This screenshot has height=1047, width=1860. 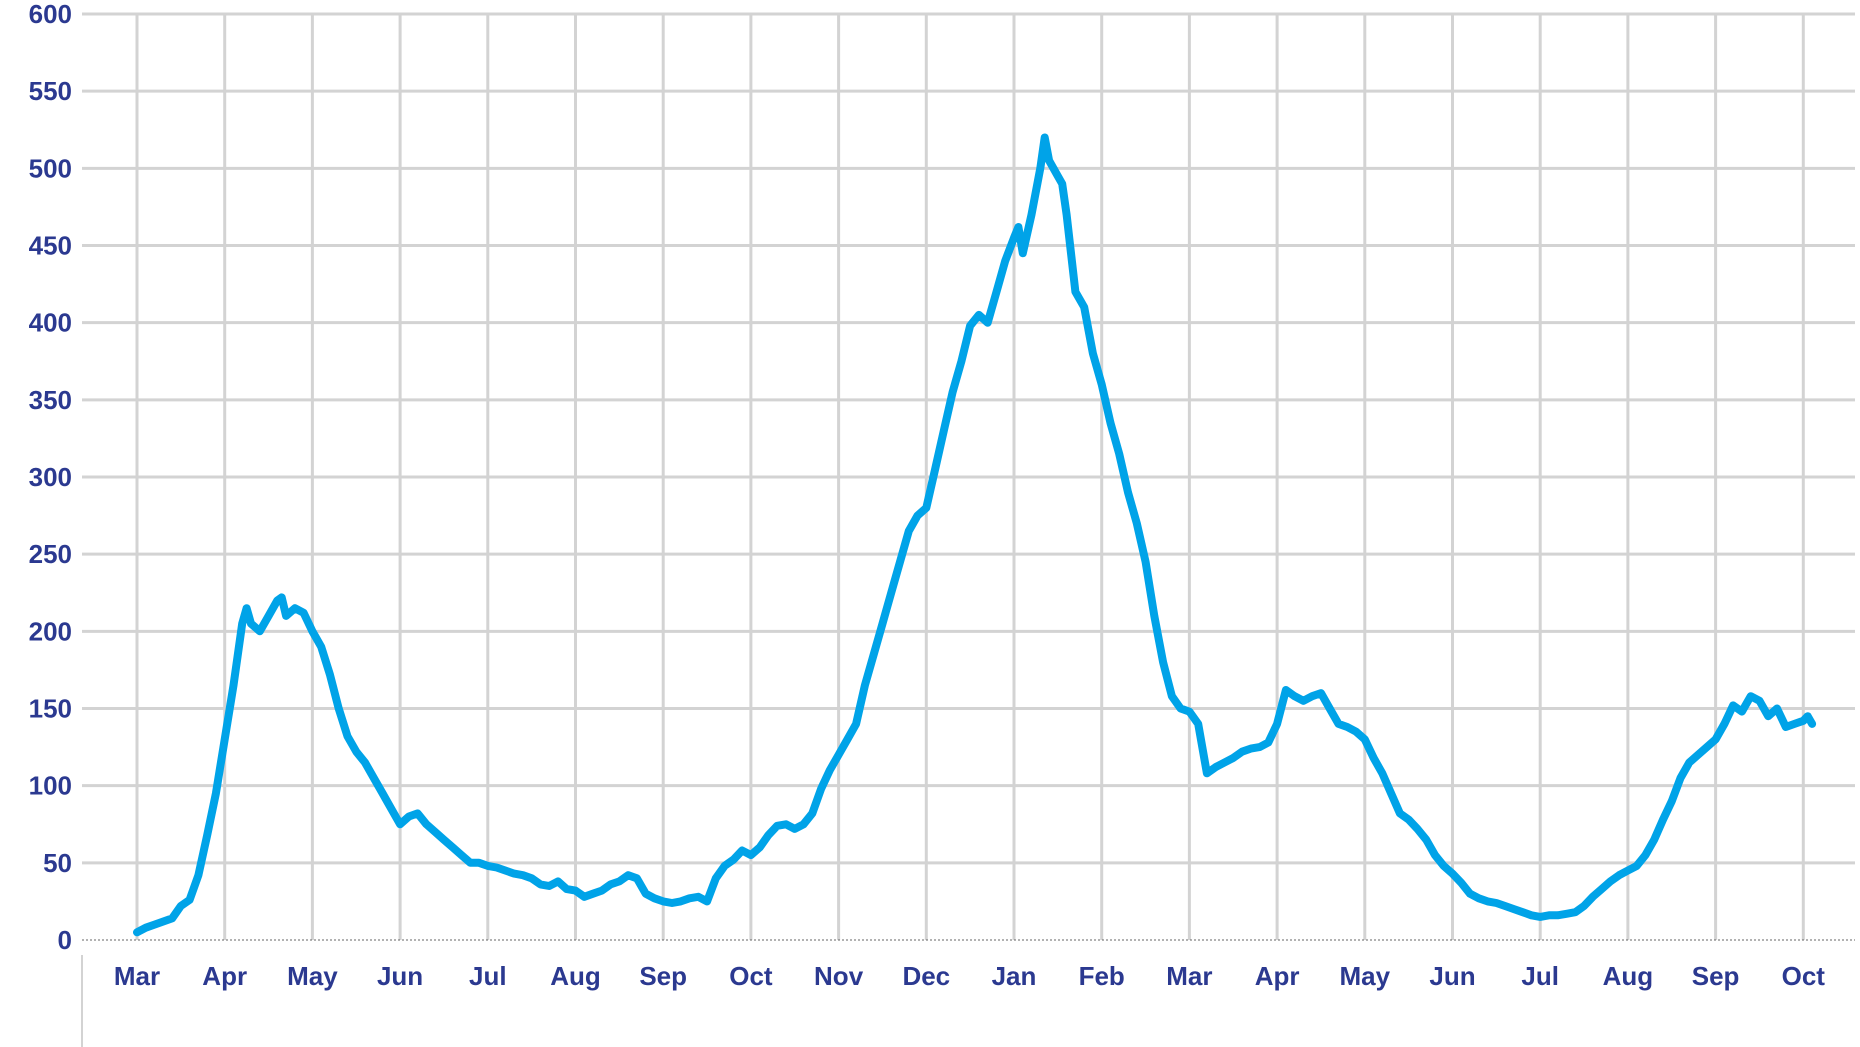 I want to click on y-tick-label: 500, so click(x=50, y=168).